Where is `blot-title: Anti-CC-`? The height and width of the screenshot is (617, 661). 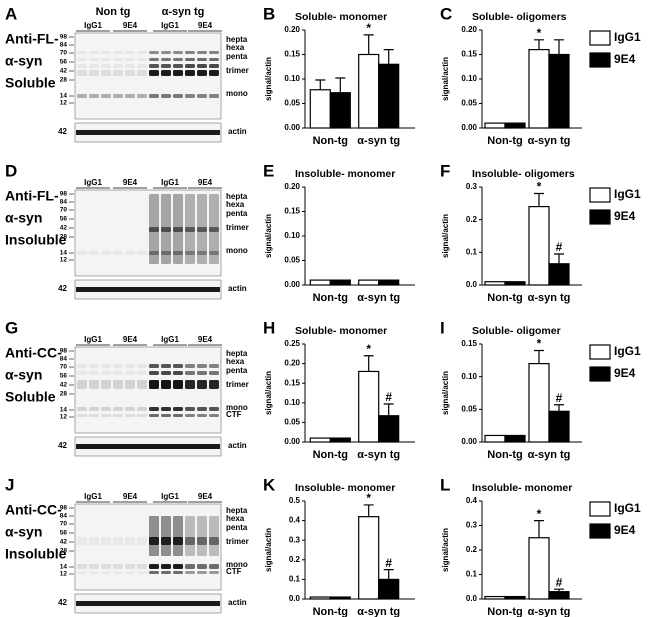 blot-title: Anti-CC- is located at coordinates (33, 510).